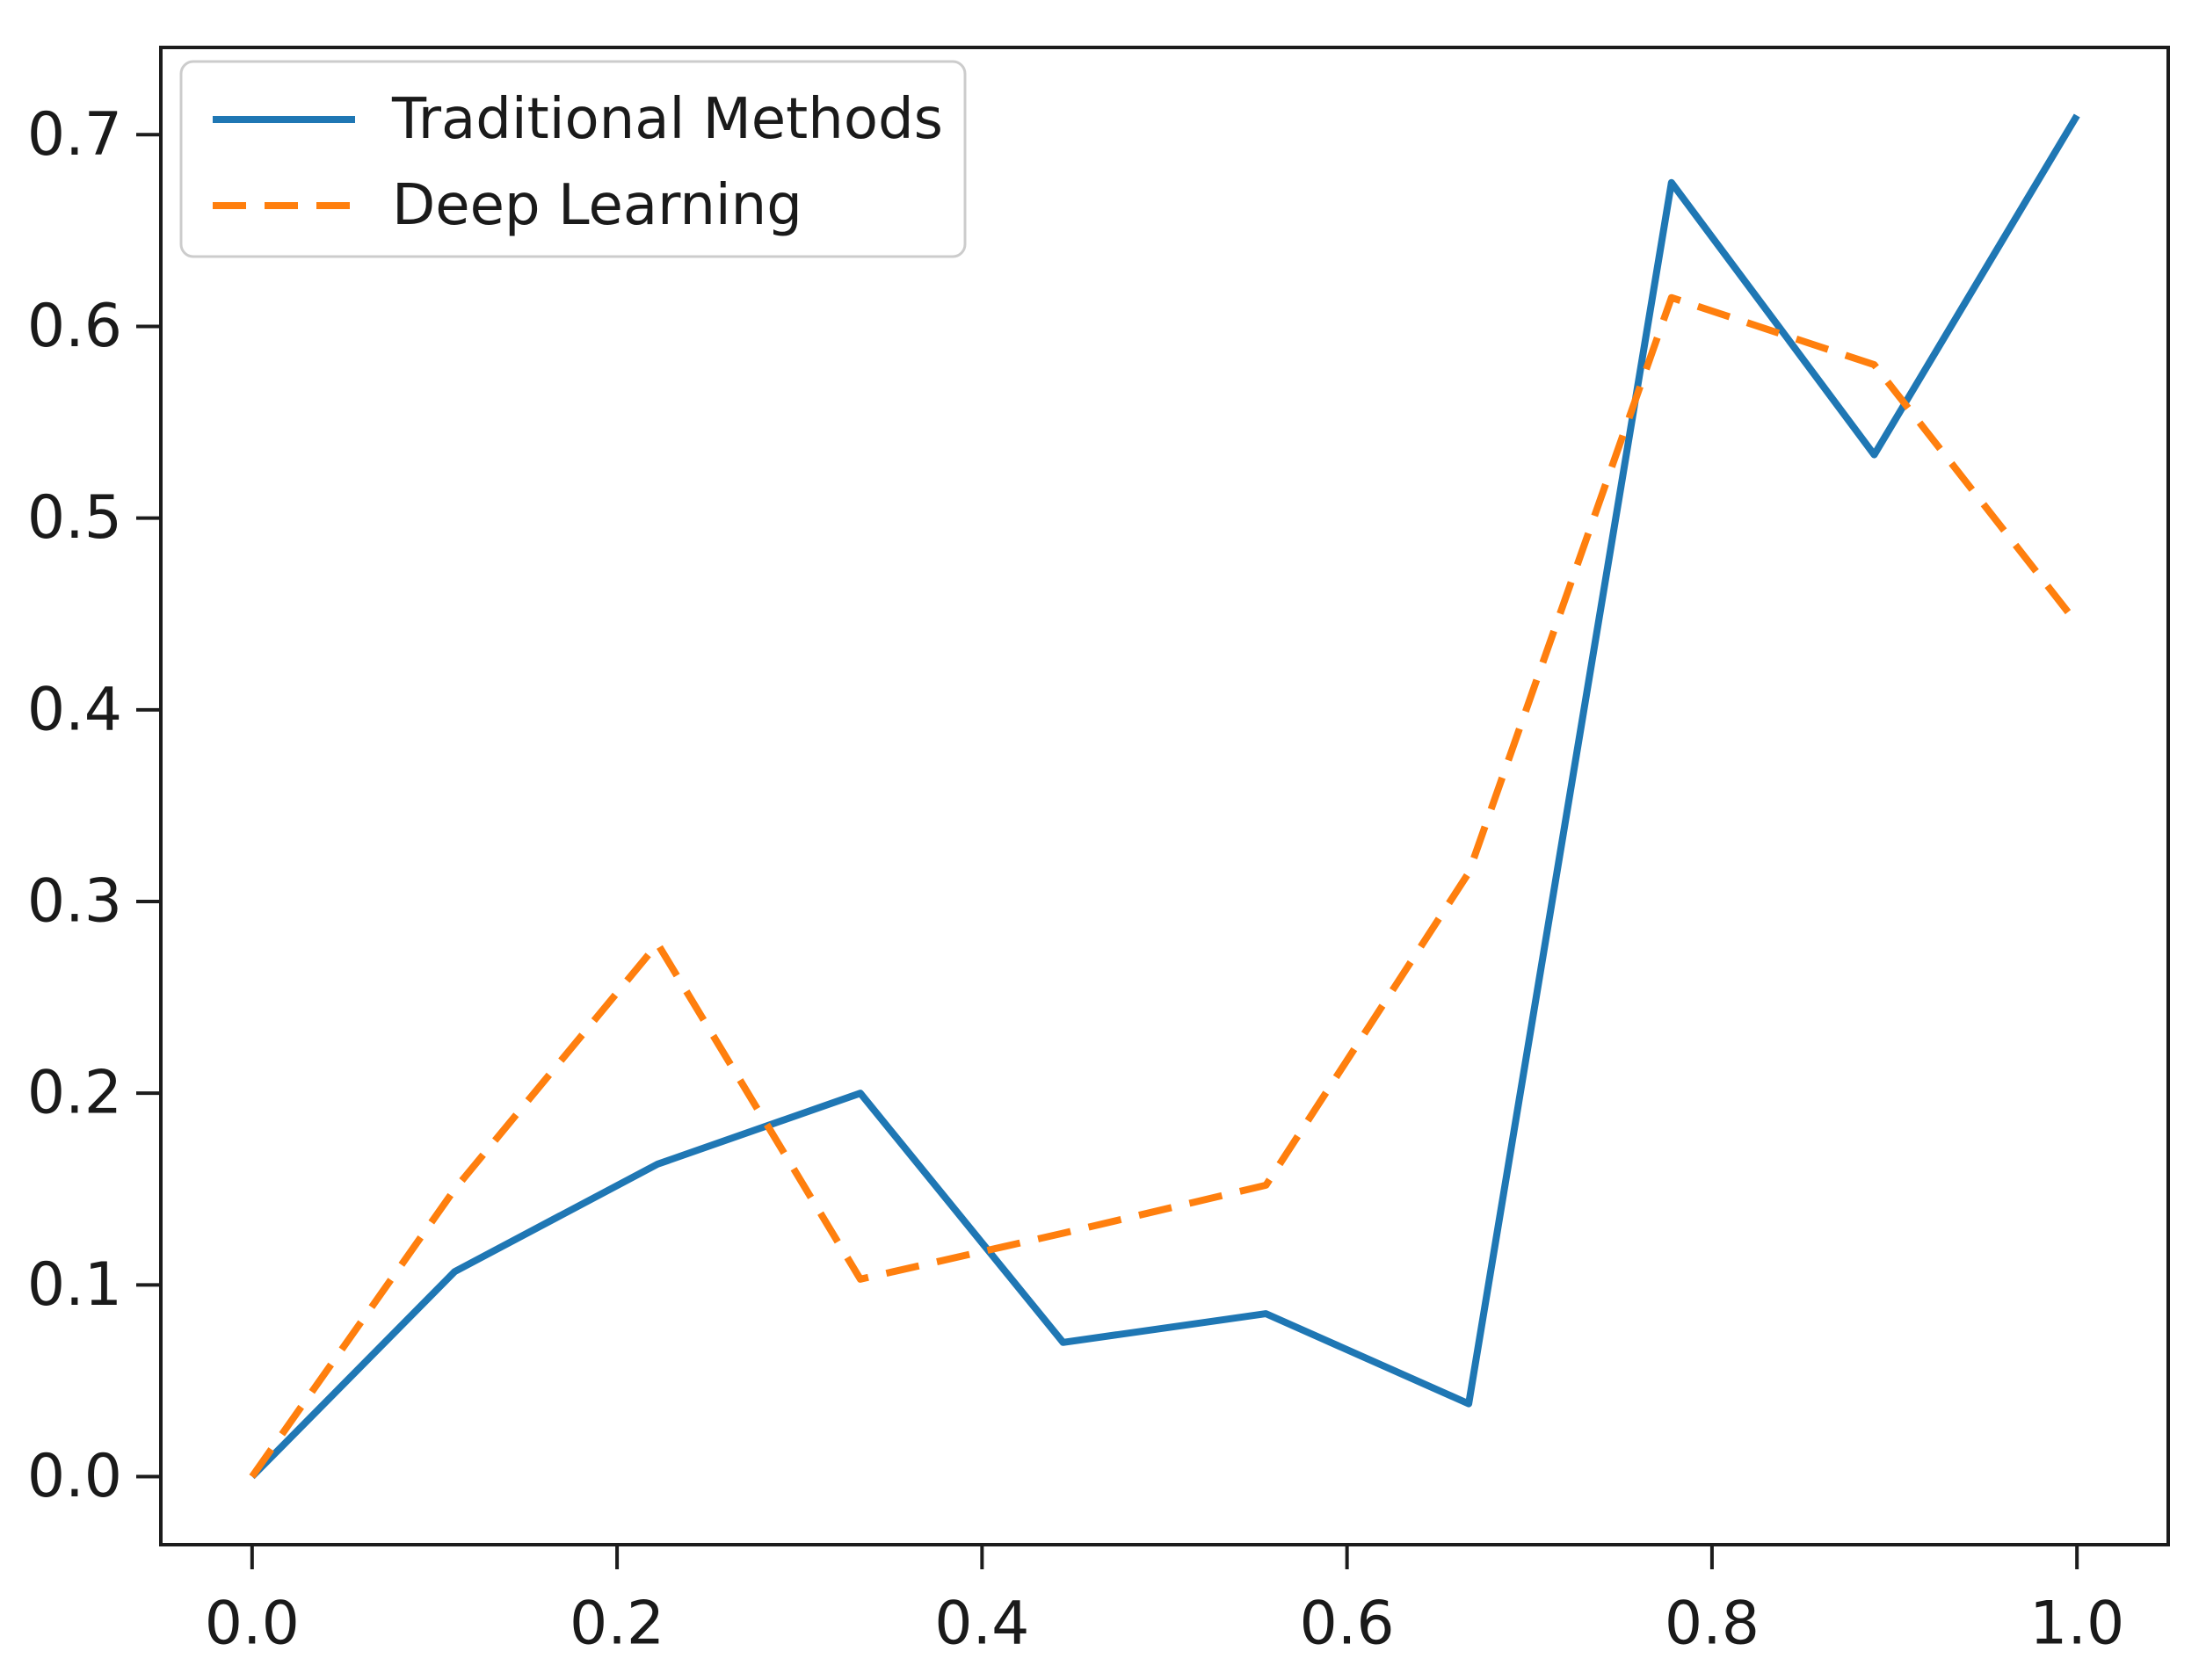  I want to click on x-tick-label: 0.6, so click(1347, 1624).